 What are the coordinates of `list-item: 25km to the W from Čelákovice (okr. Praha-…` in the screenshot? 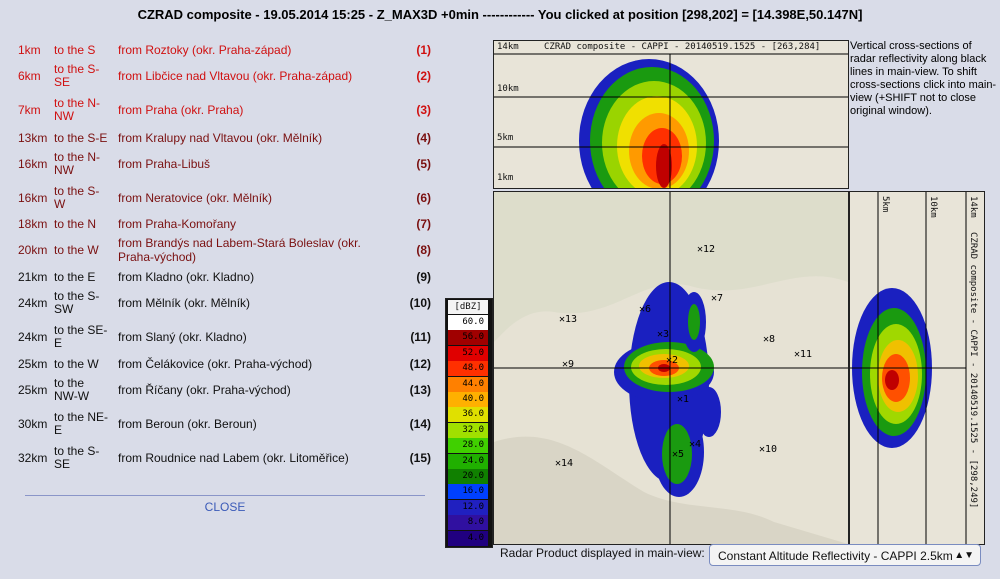 It's located at (230, 364).